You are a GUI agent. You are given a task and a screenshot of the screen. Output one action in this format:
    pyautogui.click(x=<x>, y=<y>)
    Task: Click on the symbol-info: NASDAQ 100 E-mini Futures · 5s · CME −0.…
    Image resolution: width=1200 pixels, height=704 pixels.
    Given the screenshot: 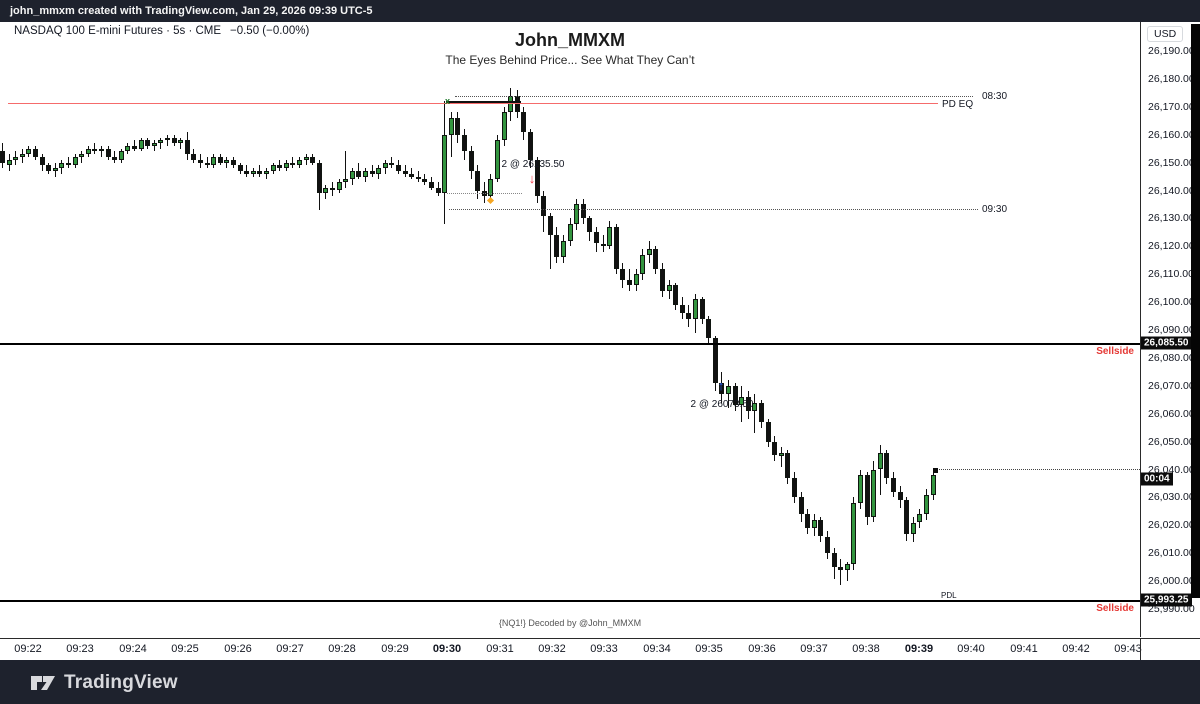 What is the action you would take?
    pyautogui.click(x=161, y=31)
    